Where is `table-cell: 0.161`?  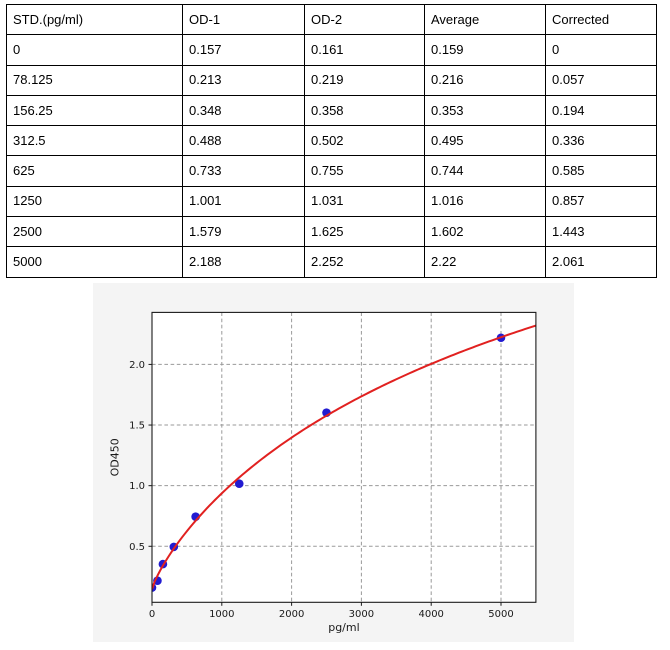 table-cell: 0.161 is located at coordinates (364, 50).